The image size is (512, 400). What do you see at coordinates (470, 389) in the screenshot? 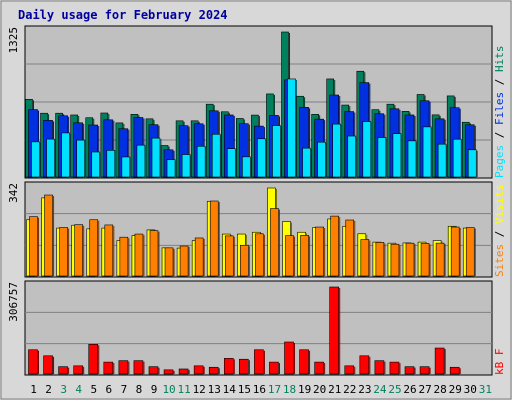
I see `day-label: 30` at bounding box center [470, 389].